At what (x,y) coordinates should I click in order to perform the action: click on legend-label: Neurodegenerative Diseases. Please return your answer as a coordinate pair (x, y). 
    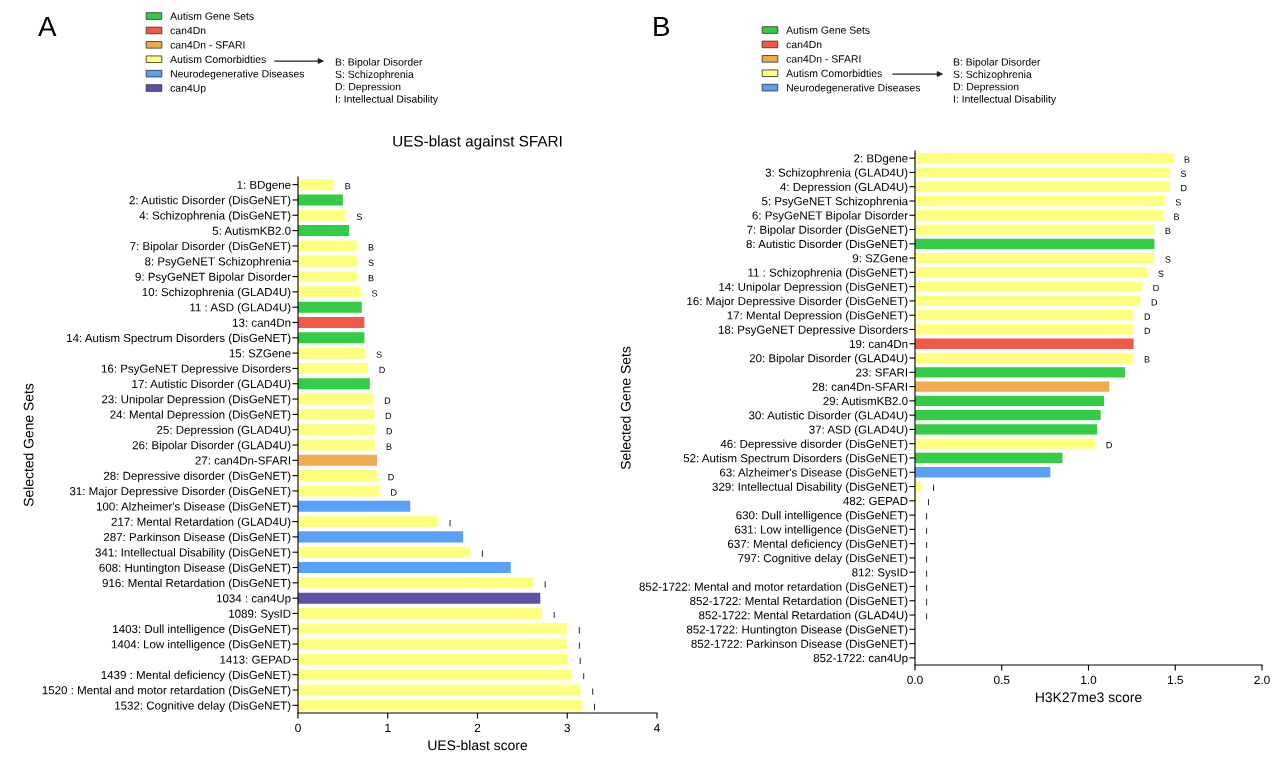
    Looking at the image, I should click on (237, 74).